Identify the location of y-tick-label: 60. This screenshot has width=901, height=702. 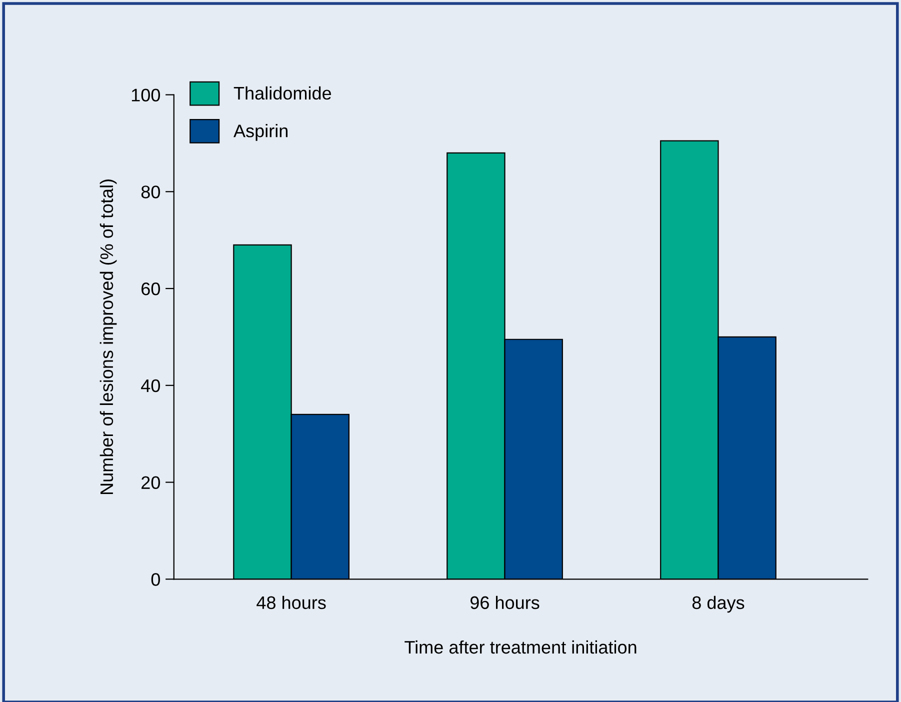
(151, 289).